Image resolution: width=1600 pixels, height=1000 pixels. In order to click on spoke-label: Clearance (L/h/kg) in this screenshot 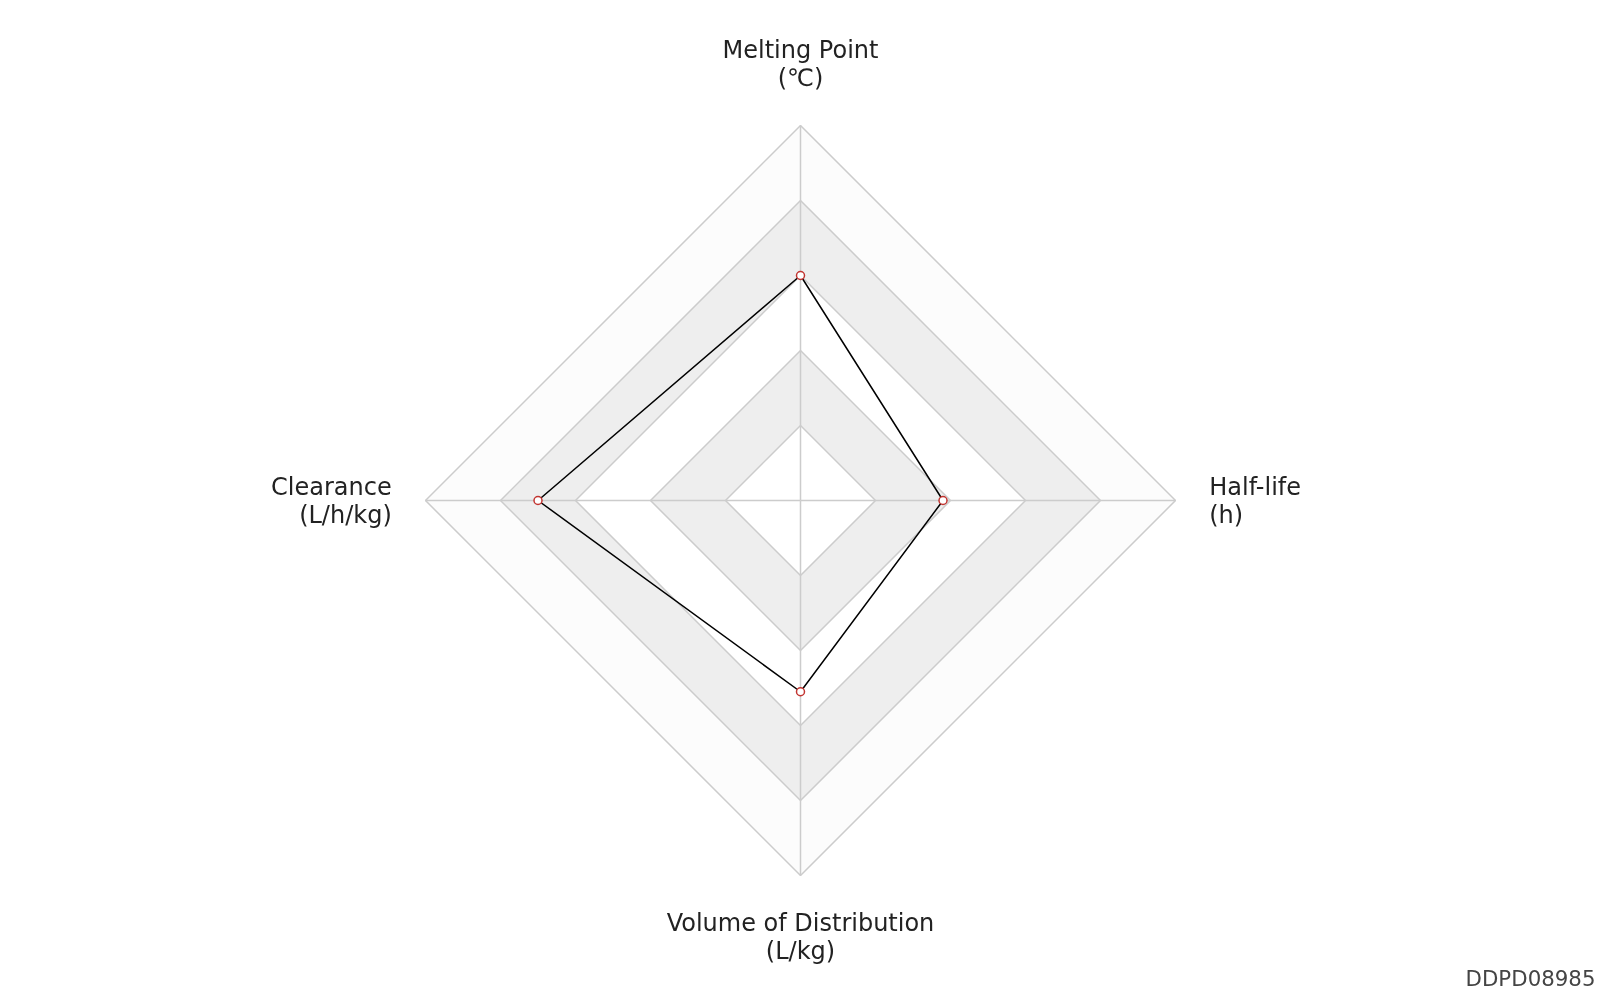, I will do `click(331, 500)`.